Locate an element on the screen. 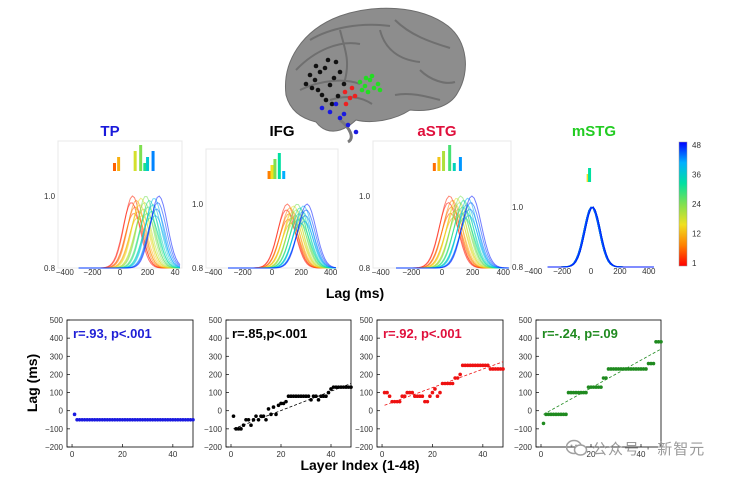 The height and width of the screenshot is (482, 729). scatter-ytick-label: 100 is located at coordinates (216, 393).